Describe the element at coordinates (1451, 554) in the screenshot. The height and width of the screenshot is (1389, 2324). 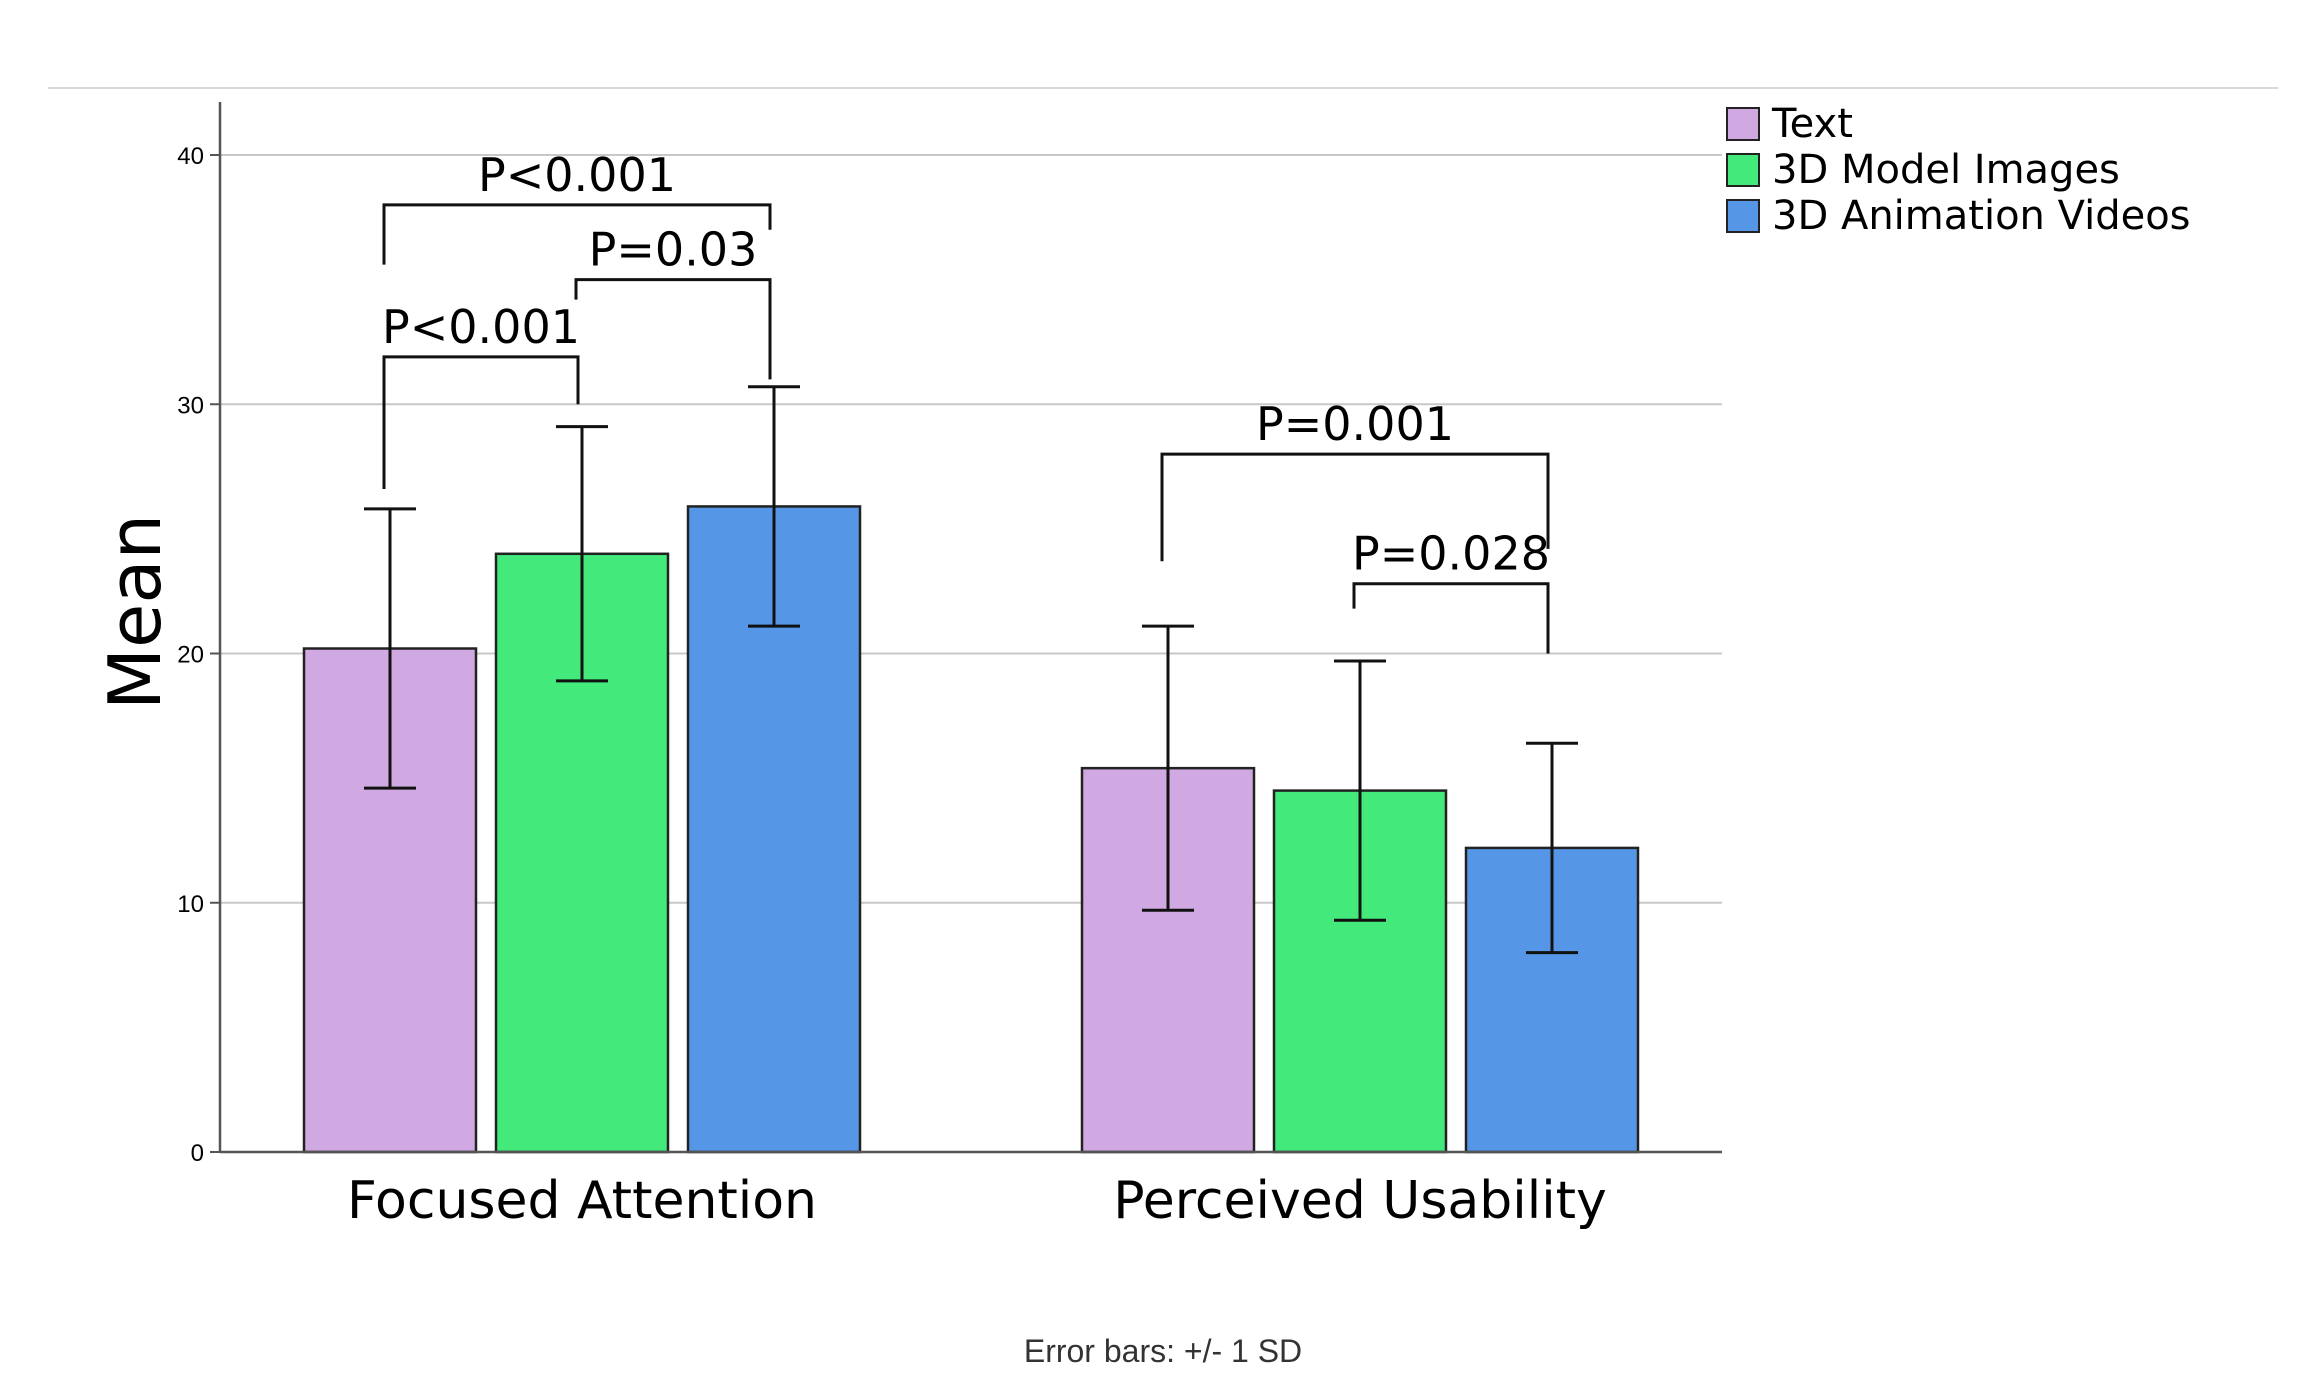
I see `p-value-label: P=0.028` at that location.